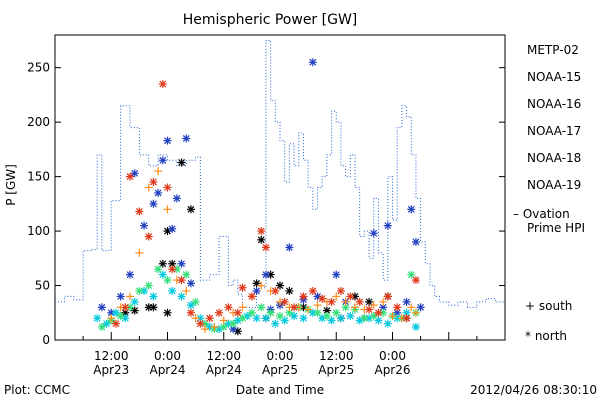 This screenshot has width=600, height=400. What do you see at coordinates (392, 370) in the screenshot?
I see `x-tick-sublabel: Apr26` at bounding box center [392, 370].